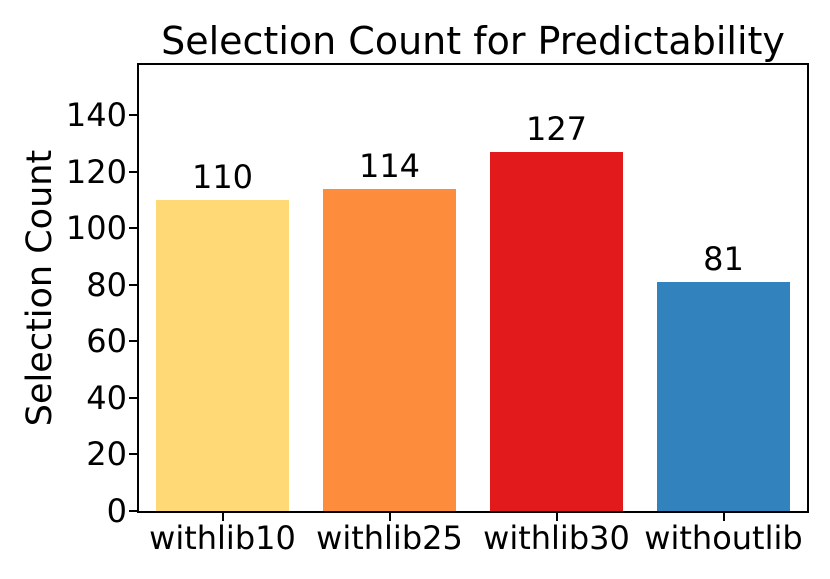  What do you see at coordinates (556, 128) in the screenshot?
I see `bar-value-label: 127` at bounding box center [556, 128].